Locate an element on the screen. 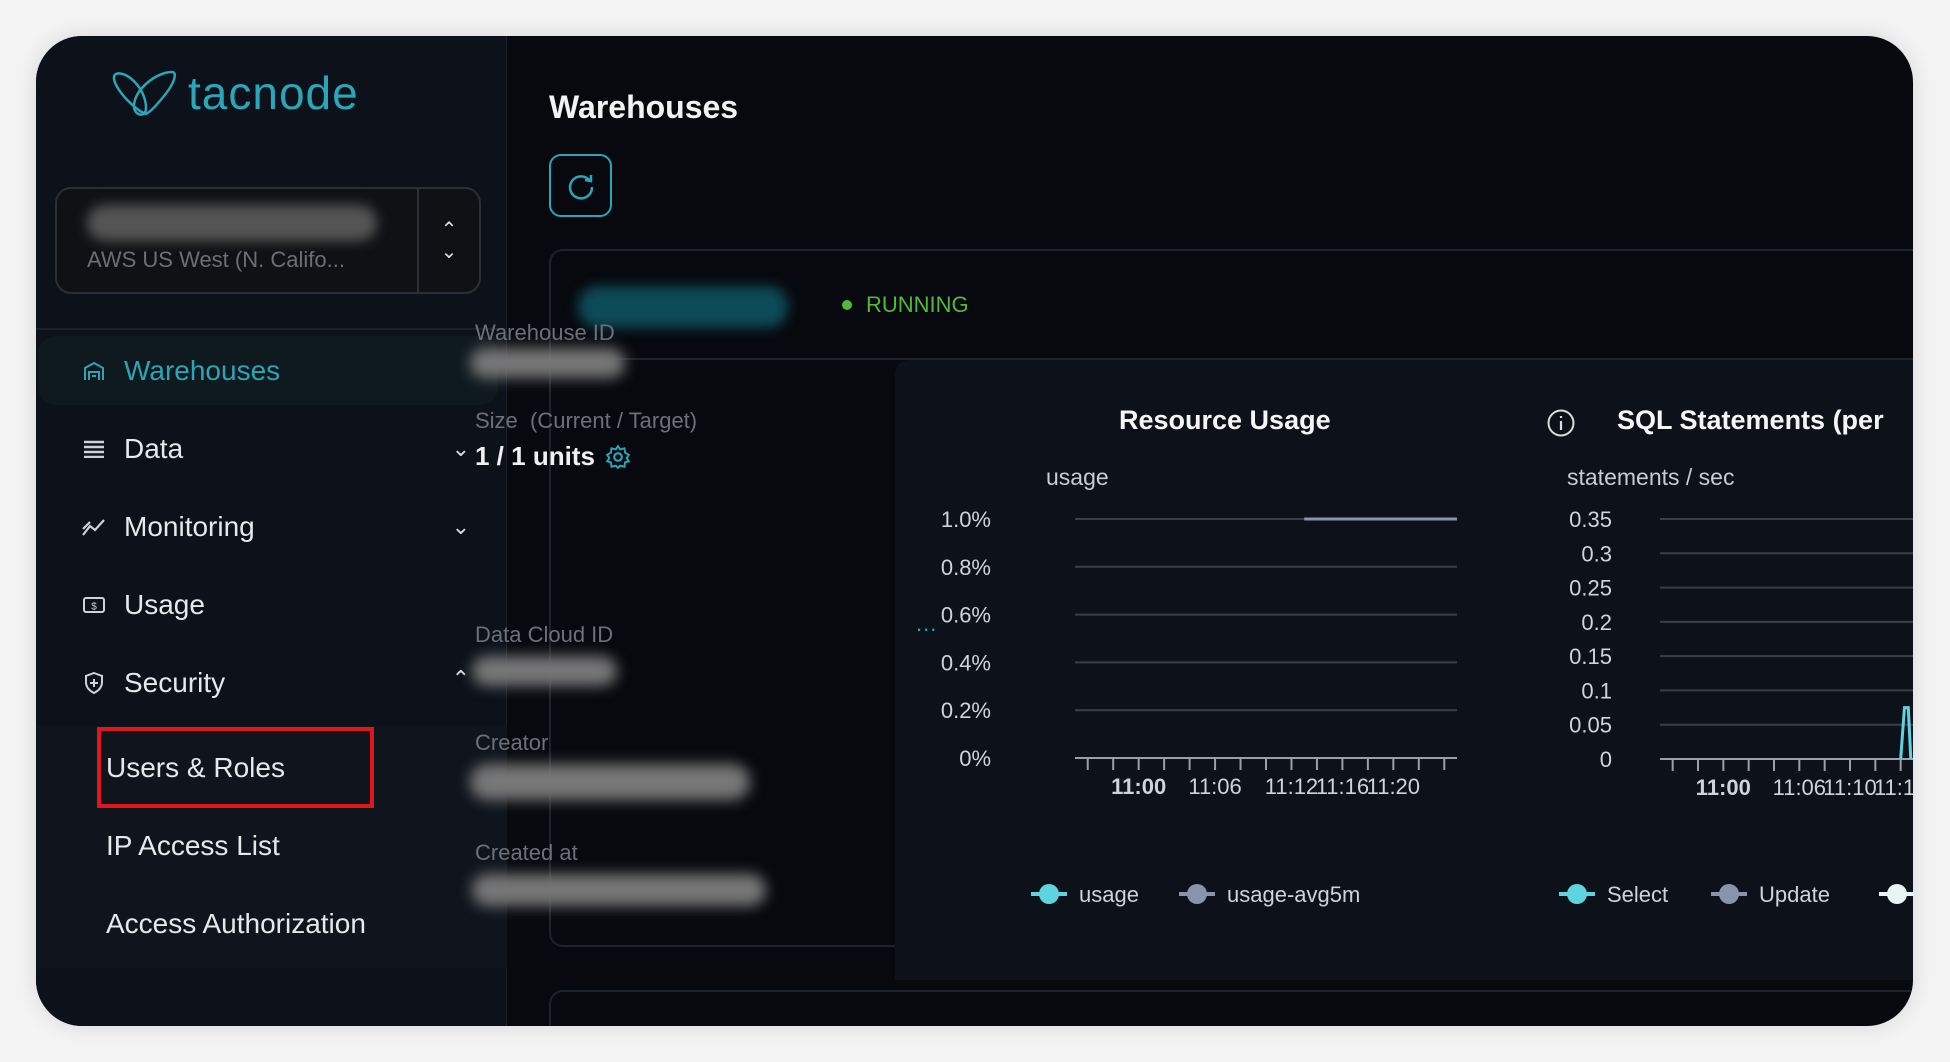  x-tick-label: 11:14 is located at coordinates (1893, 787).